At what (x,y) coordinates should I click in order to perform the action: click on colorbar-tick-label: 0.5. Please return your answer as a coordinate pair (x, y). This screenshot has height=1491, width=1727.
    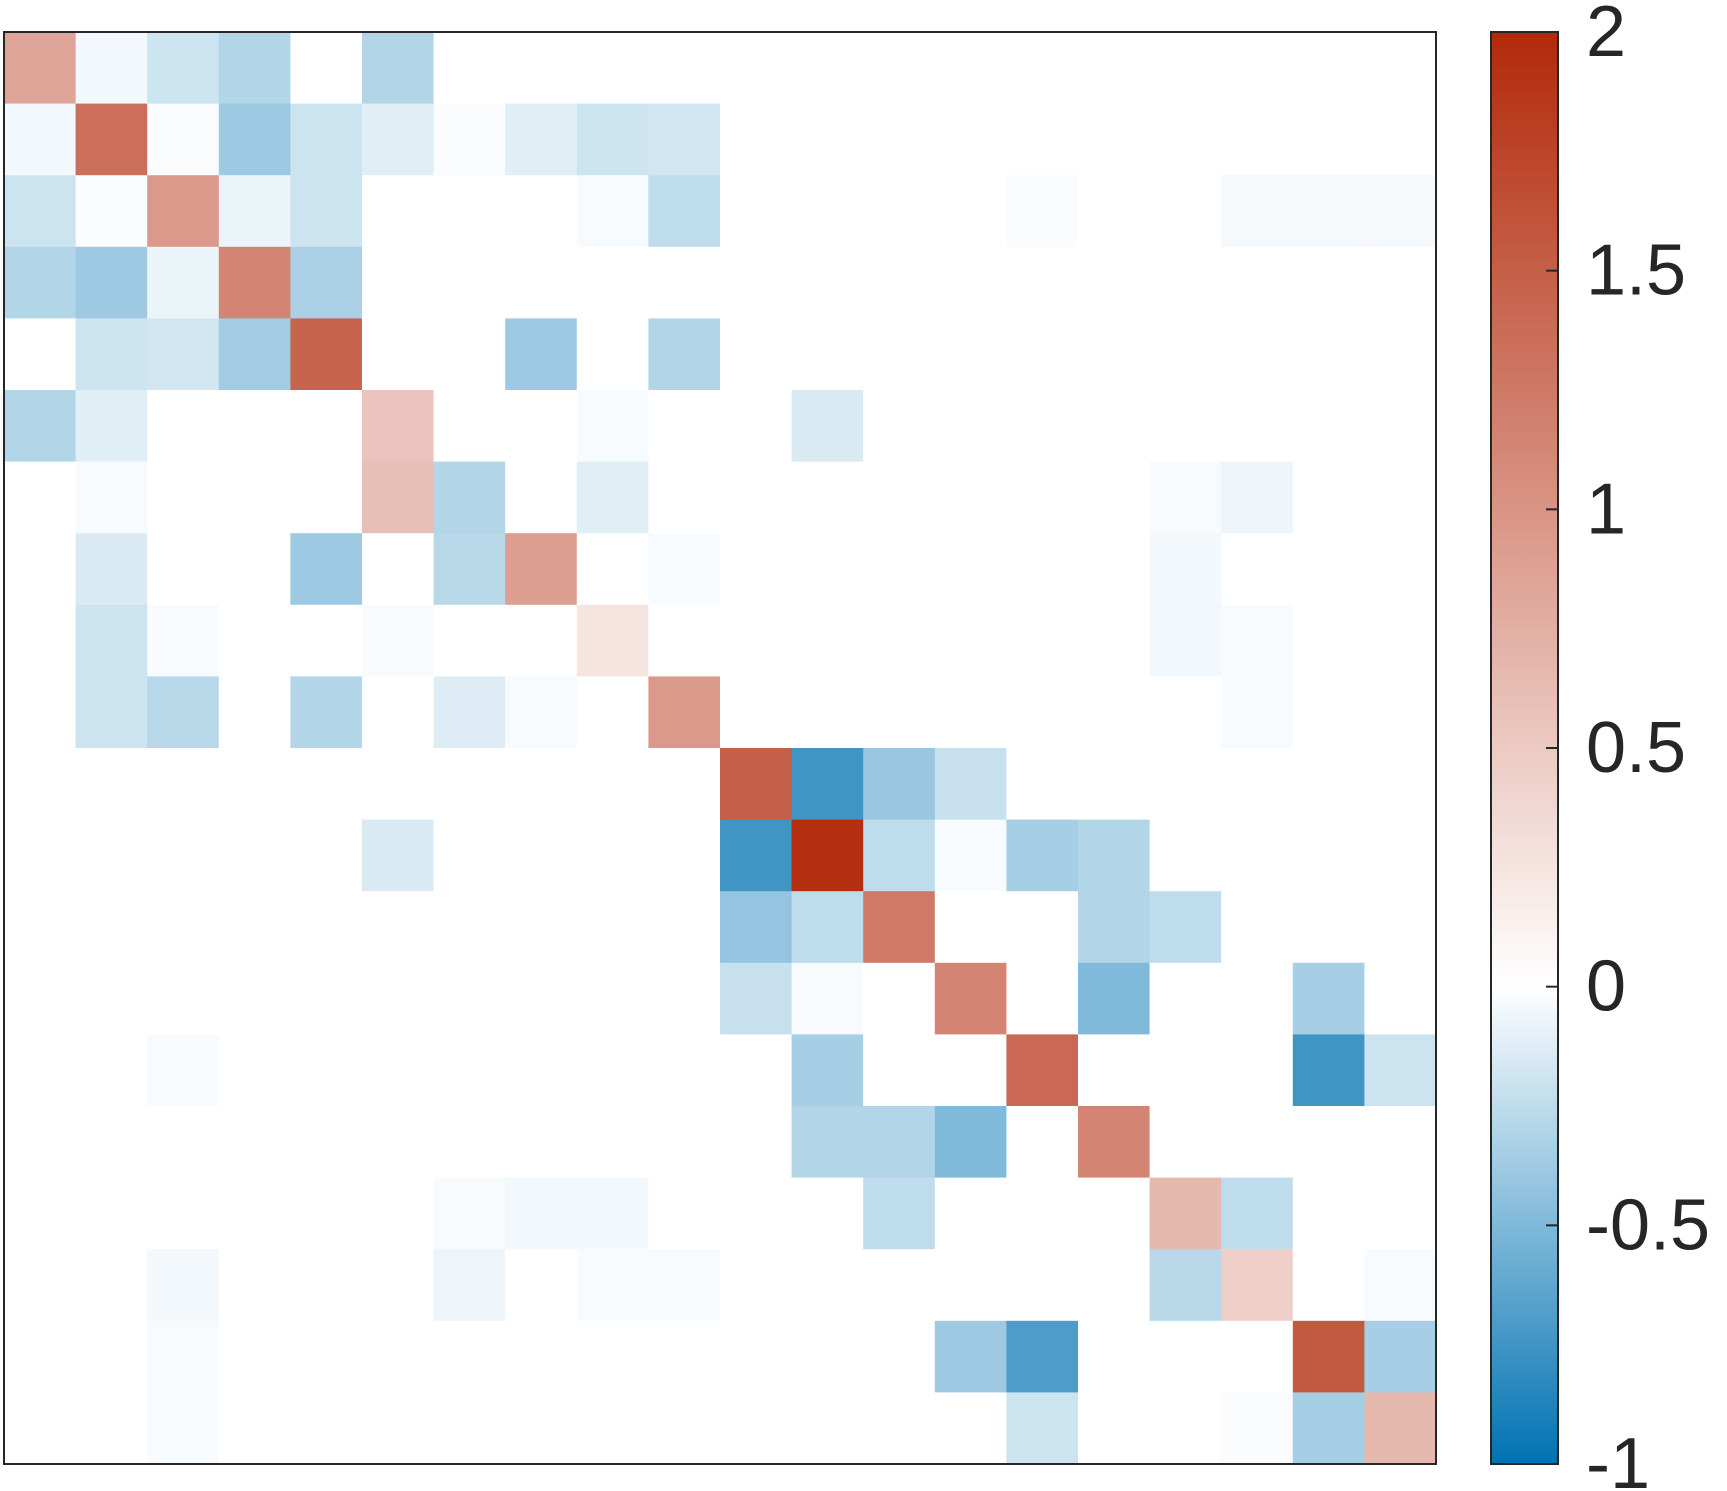
    Looking at the image, I should click on (1636, 748).